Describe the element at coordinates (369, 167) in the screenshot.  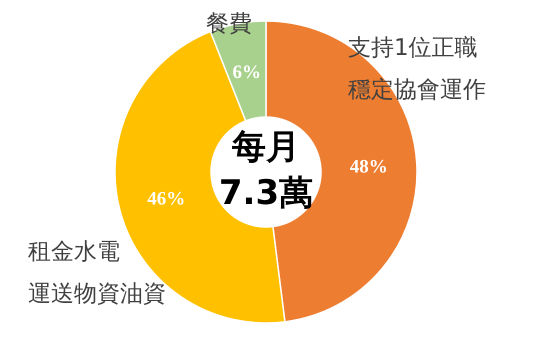
I see `data-label: 48%` at that location.